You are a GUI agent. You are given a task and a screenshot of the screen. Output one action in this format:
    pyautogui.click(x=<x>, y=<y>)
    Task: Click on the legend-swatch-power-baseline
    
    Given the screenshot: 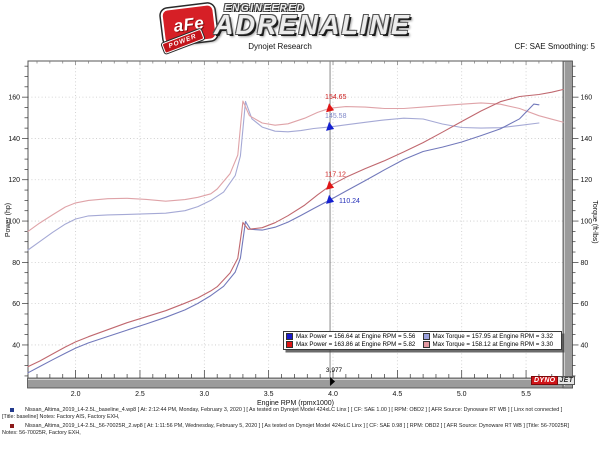 What is the action you would take?
    pyautogui.click(x=289, y=337)
    